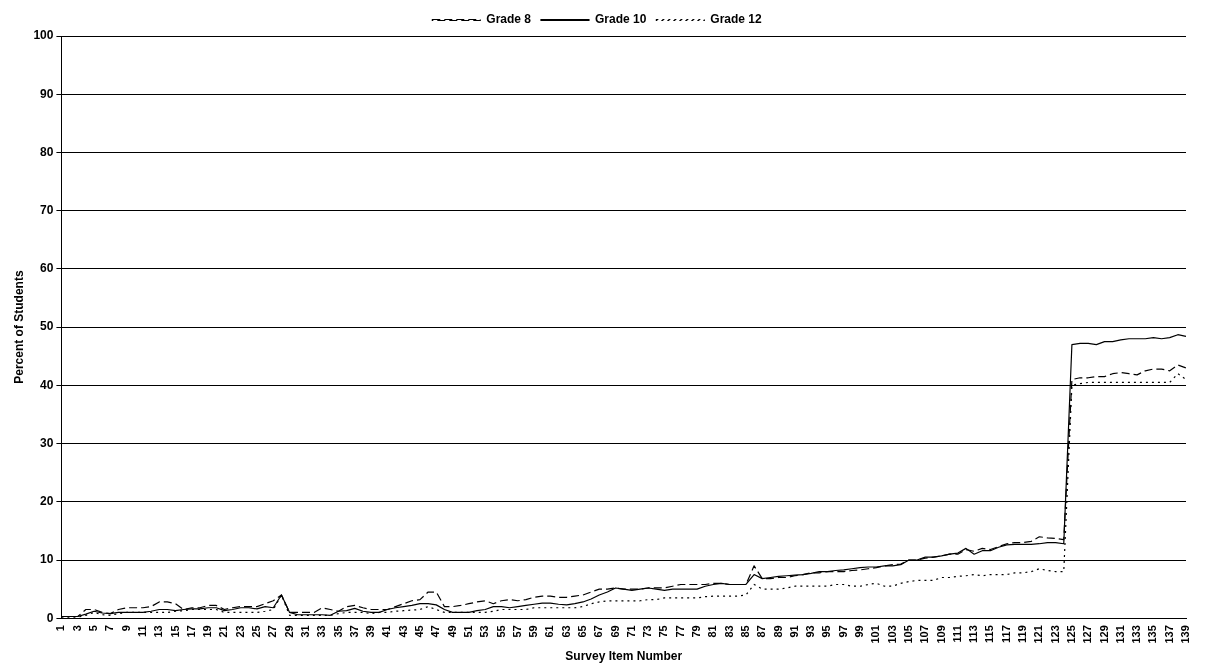 The image size is (1206, 672). What do you see at coordinates (647, 631) in the screenshot?
I see `x-tick-label: 73` at bounding box center [647, 631].